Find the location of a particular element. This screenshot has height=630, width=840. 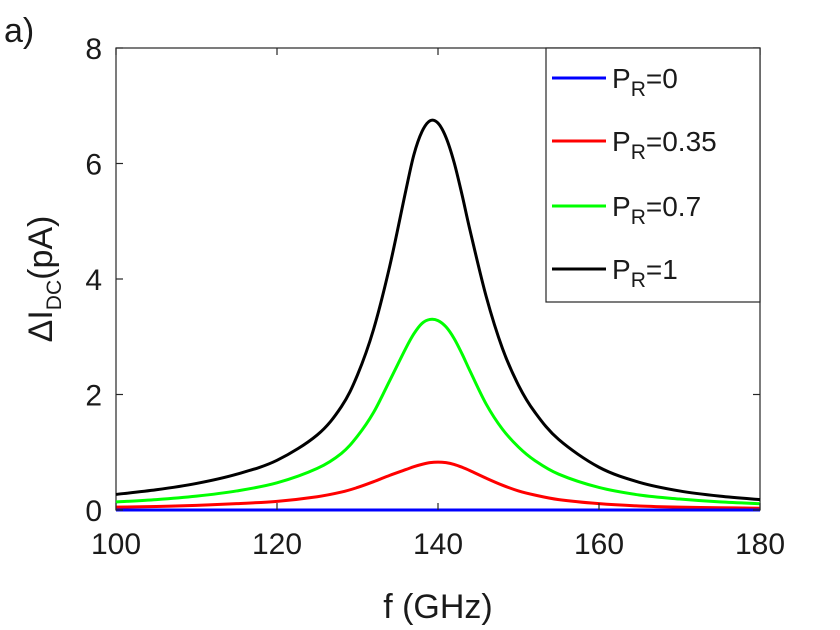

legend-item: PR=0.35 is located at coordinates (634, 145).